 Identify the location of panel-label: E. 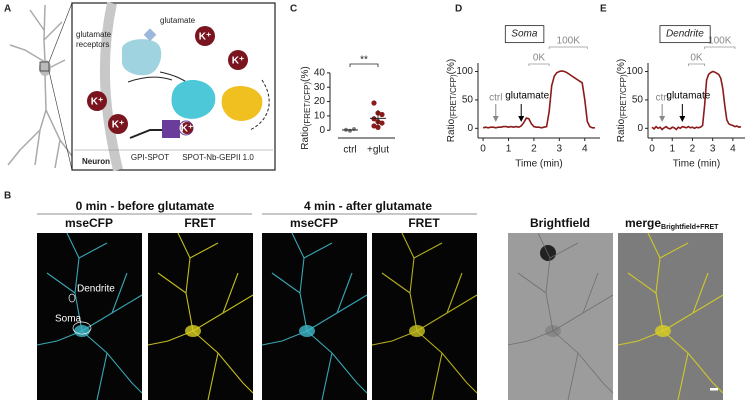
(603, 9).